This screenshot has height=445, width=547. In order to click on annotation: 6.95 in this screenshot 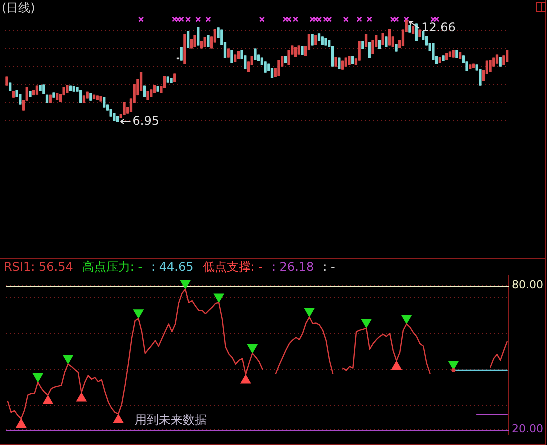, I will do `click(146, 121)`.